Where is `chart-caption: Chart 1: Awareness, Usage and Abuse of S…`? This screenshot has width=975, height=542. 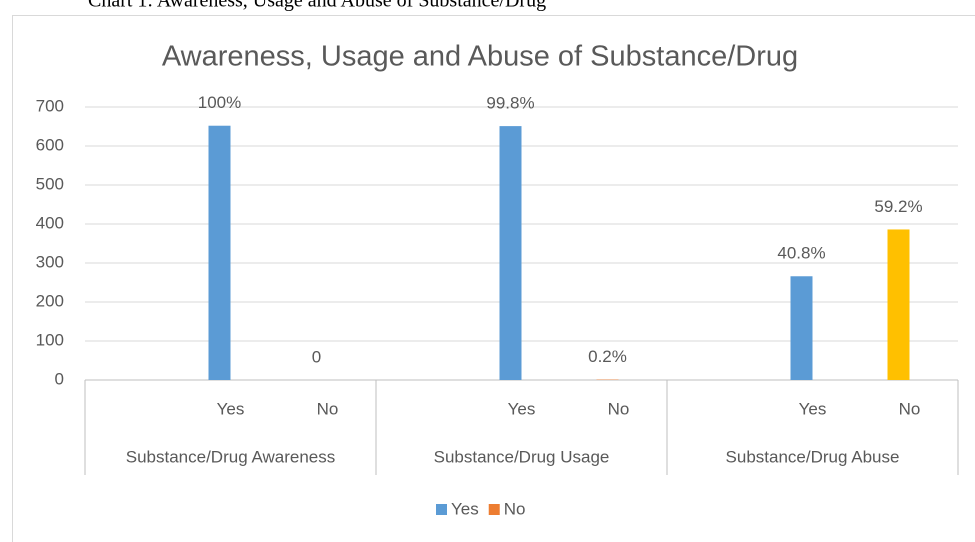
chart-caption: Chart 1: Awareness, Usage and Abuse of S… is located at coordinates (317, 6).